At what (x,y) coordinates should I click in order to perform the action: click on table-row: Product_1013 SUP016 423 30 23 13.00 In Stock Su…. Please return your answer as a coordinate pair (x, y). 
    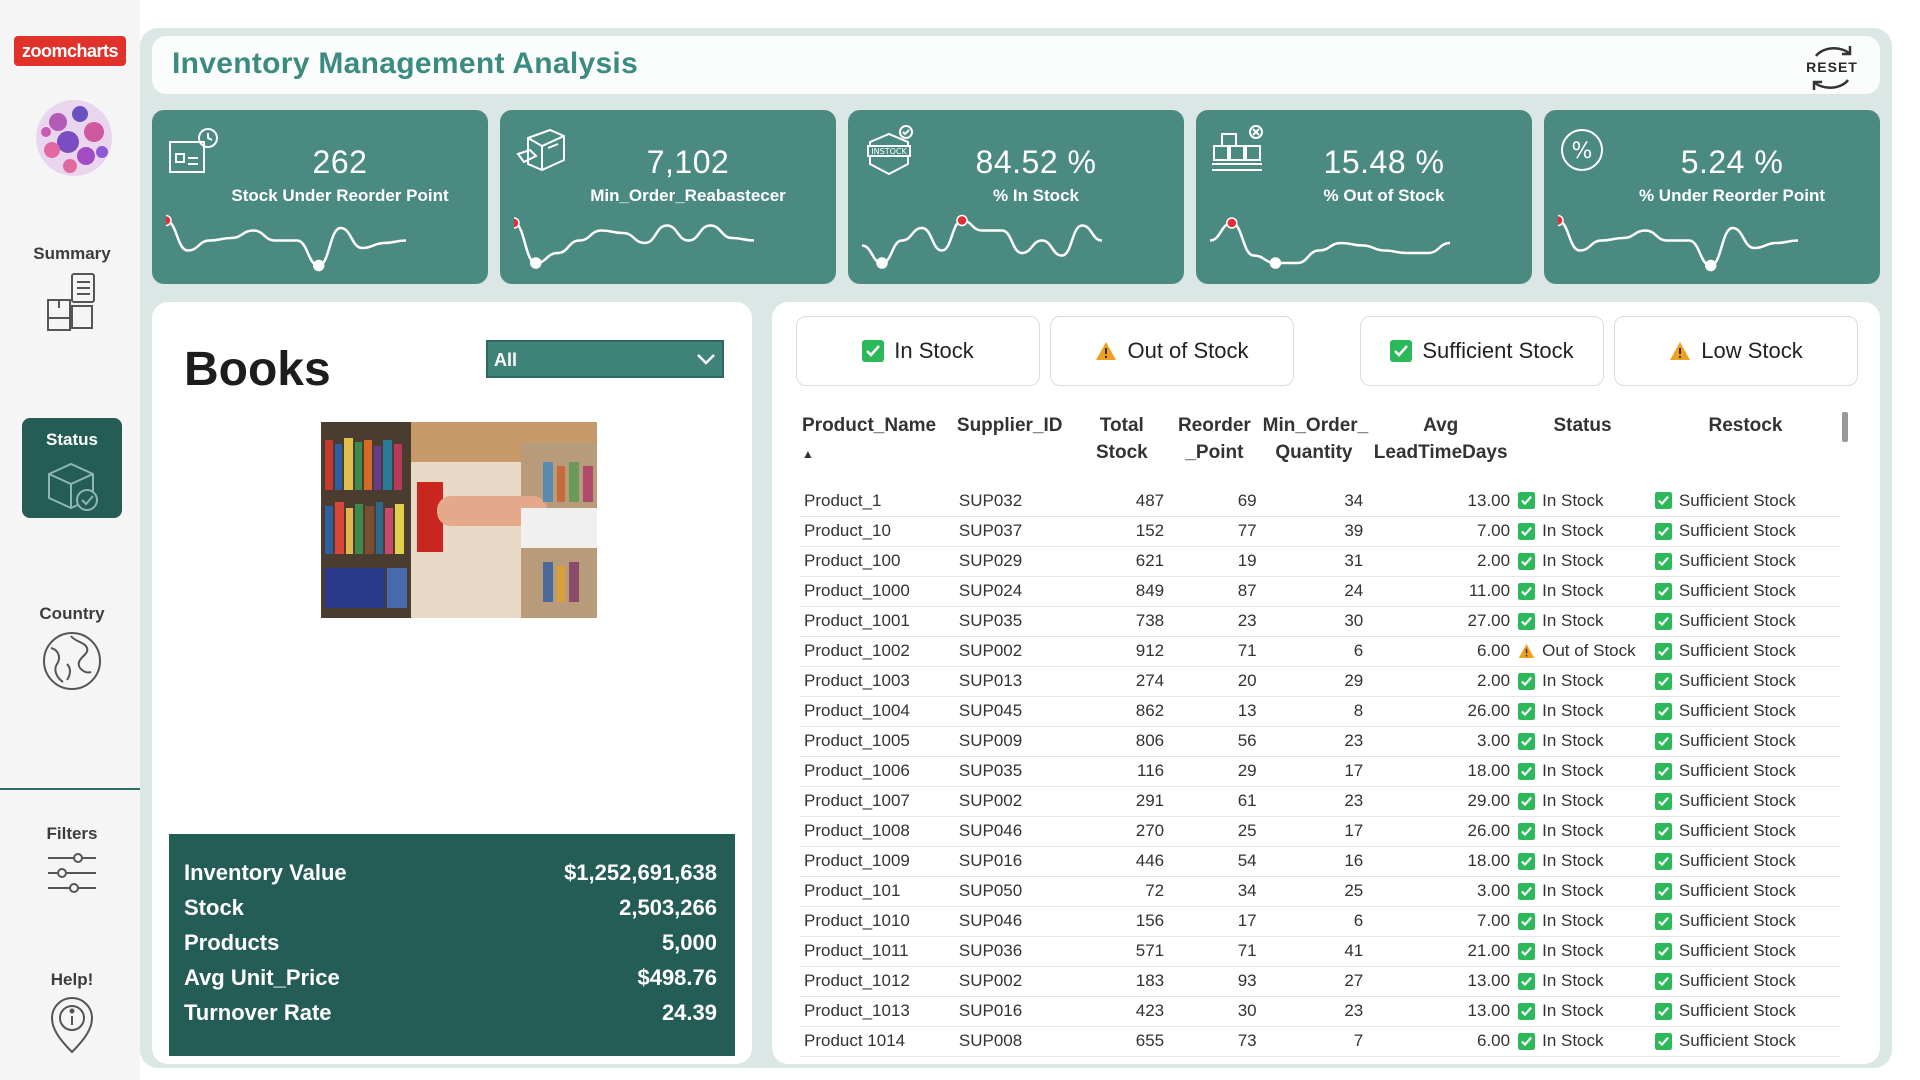
    Looking at the image, I should click on (1320, 1011).